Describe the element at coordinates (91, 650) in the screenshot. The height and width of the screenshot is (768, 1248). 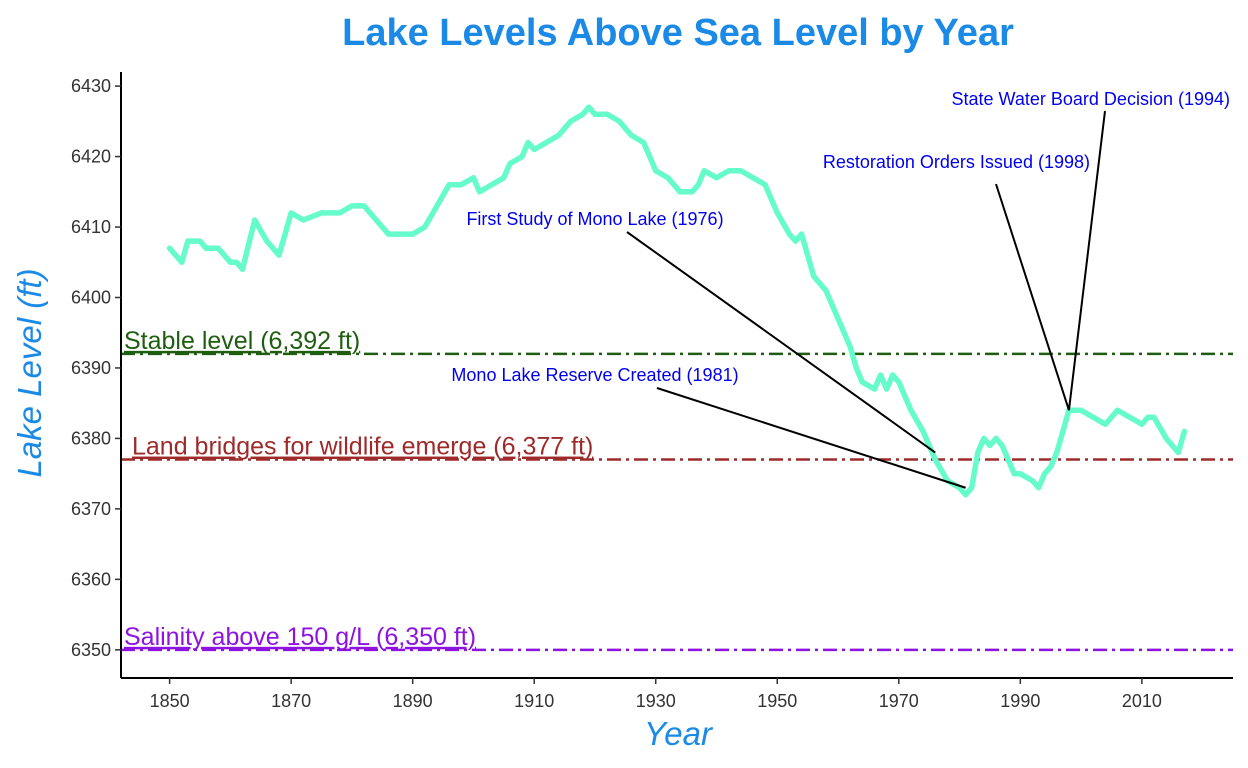
I see `y-tick-label: 6350` at that location.